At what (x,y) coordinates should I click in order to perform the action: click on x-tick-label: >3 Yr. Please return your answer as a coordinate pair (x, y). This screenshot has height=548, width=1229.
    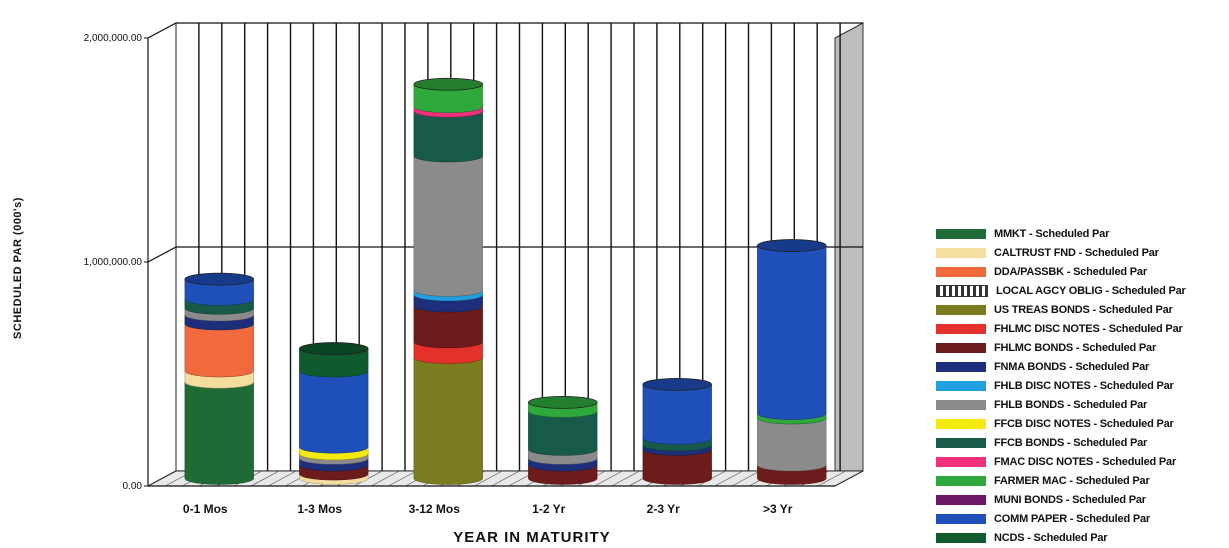
    Looking at the image, I should click on (778, 509).